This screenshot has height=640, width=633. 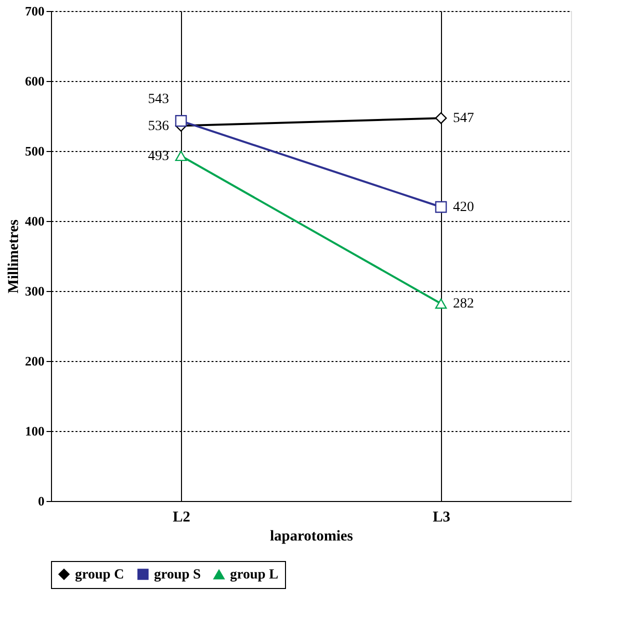 I want to click on data-label: 420, so click(x=463, y=207).